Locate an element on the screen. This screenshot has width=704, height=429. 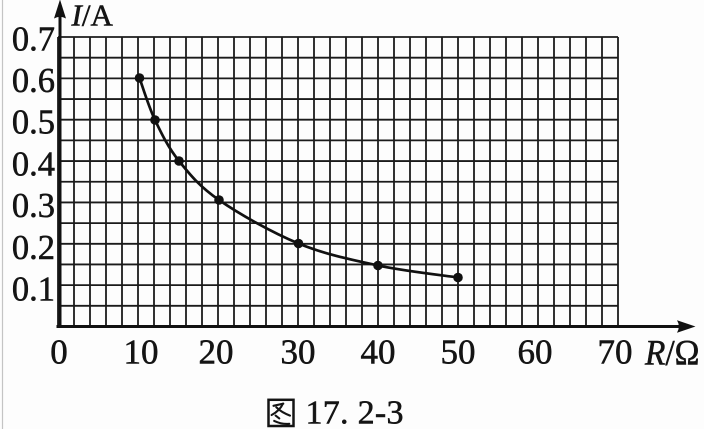
svg-text: 30 is located at coordinates (298, 352).